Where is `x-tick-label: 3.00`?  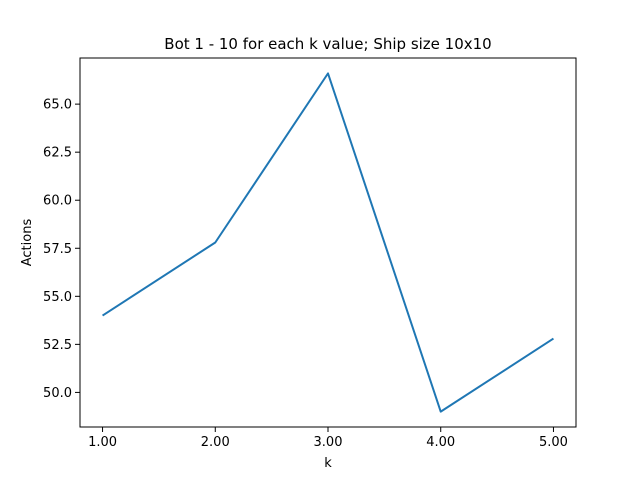
x-tick-label: 3.00 is located at coordinates (328, 442).